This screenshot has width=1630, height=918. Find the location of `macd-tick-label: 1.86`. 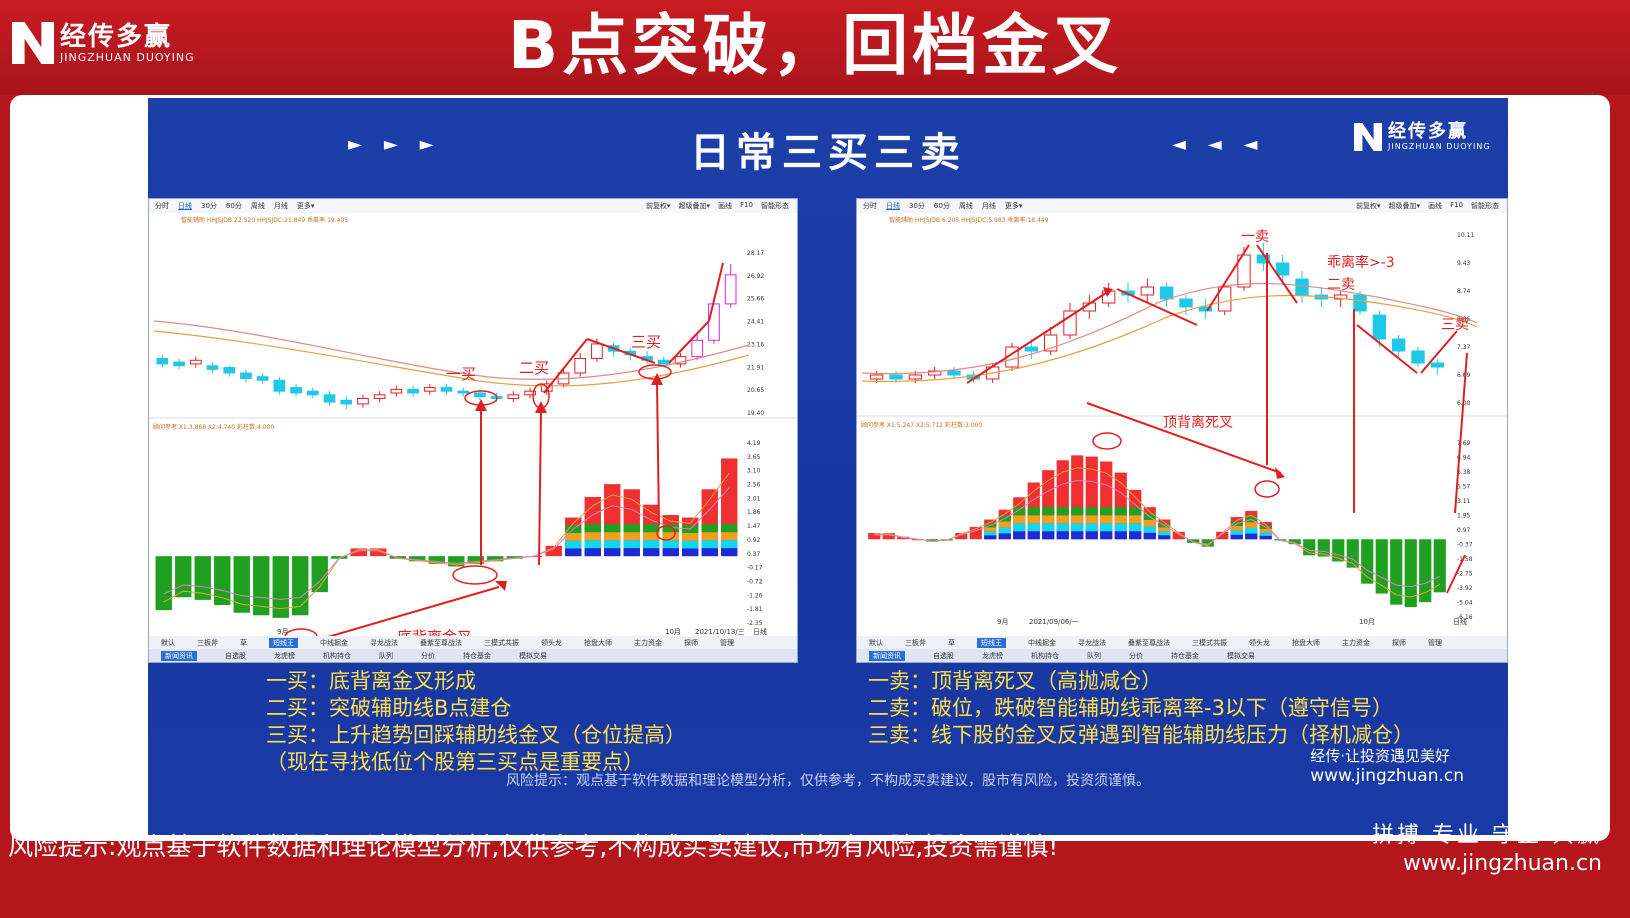

macd-tick-label: 1.86 is located at coordinates (754, 512).